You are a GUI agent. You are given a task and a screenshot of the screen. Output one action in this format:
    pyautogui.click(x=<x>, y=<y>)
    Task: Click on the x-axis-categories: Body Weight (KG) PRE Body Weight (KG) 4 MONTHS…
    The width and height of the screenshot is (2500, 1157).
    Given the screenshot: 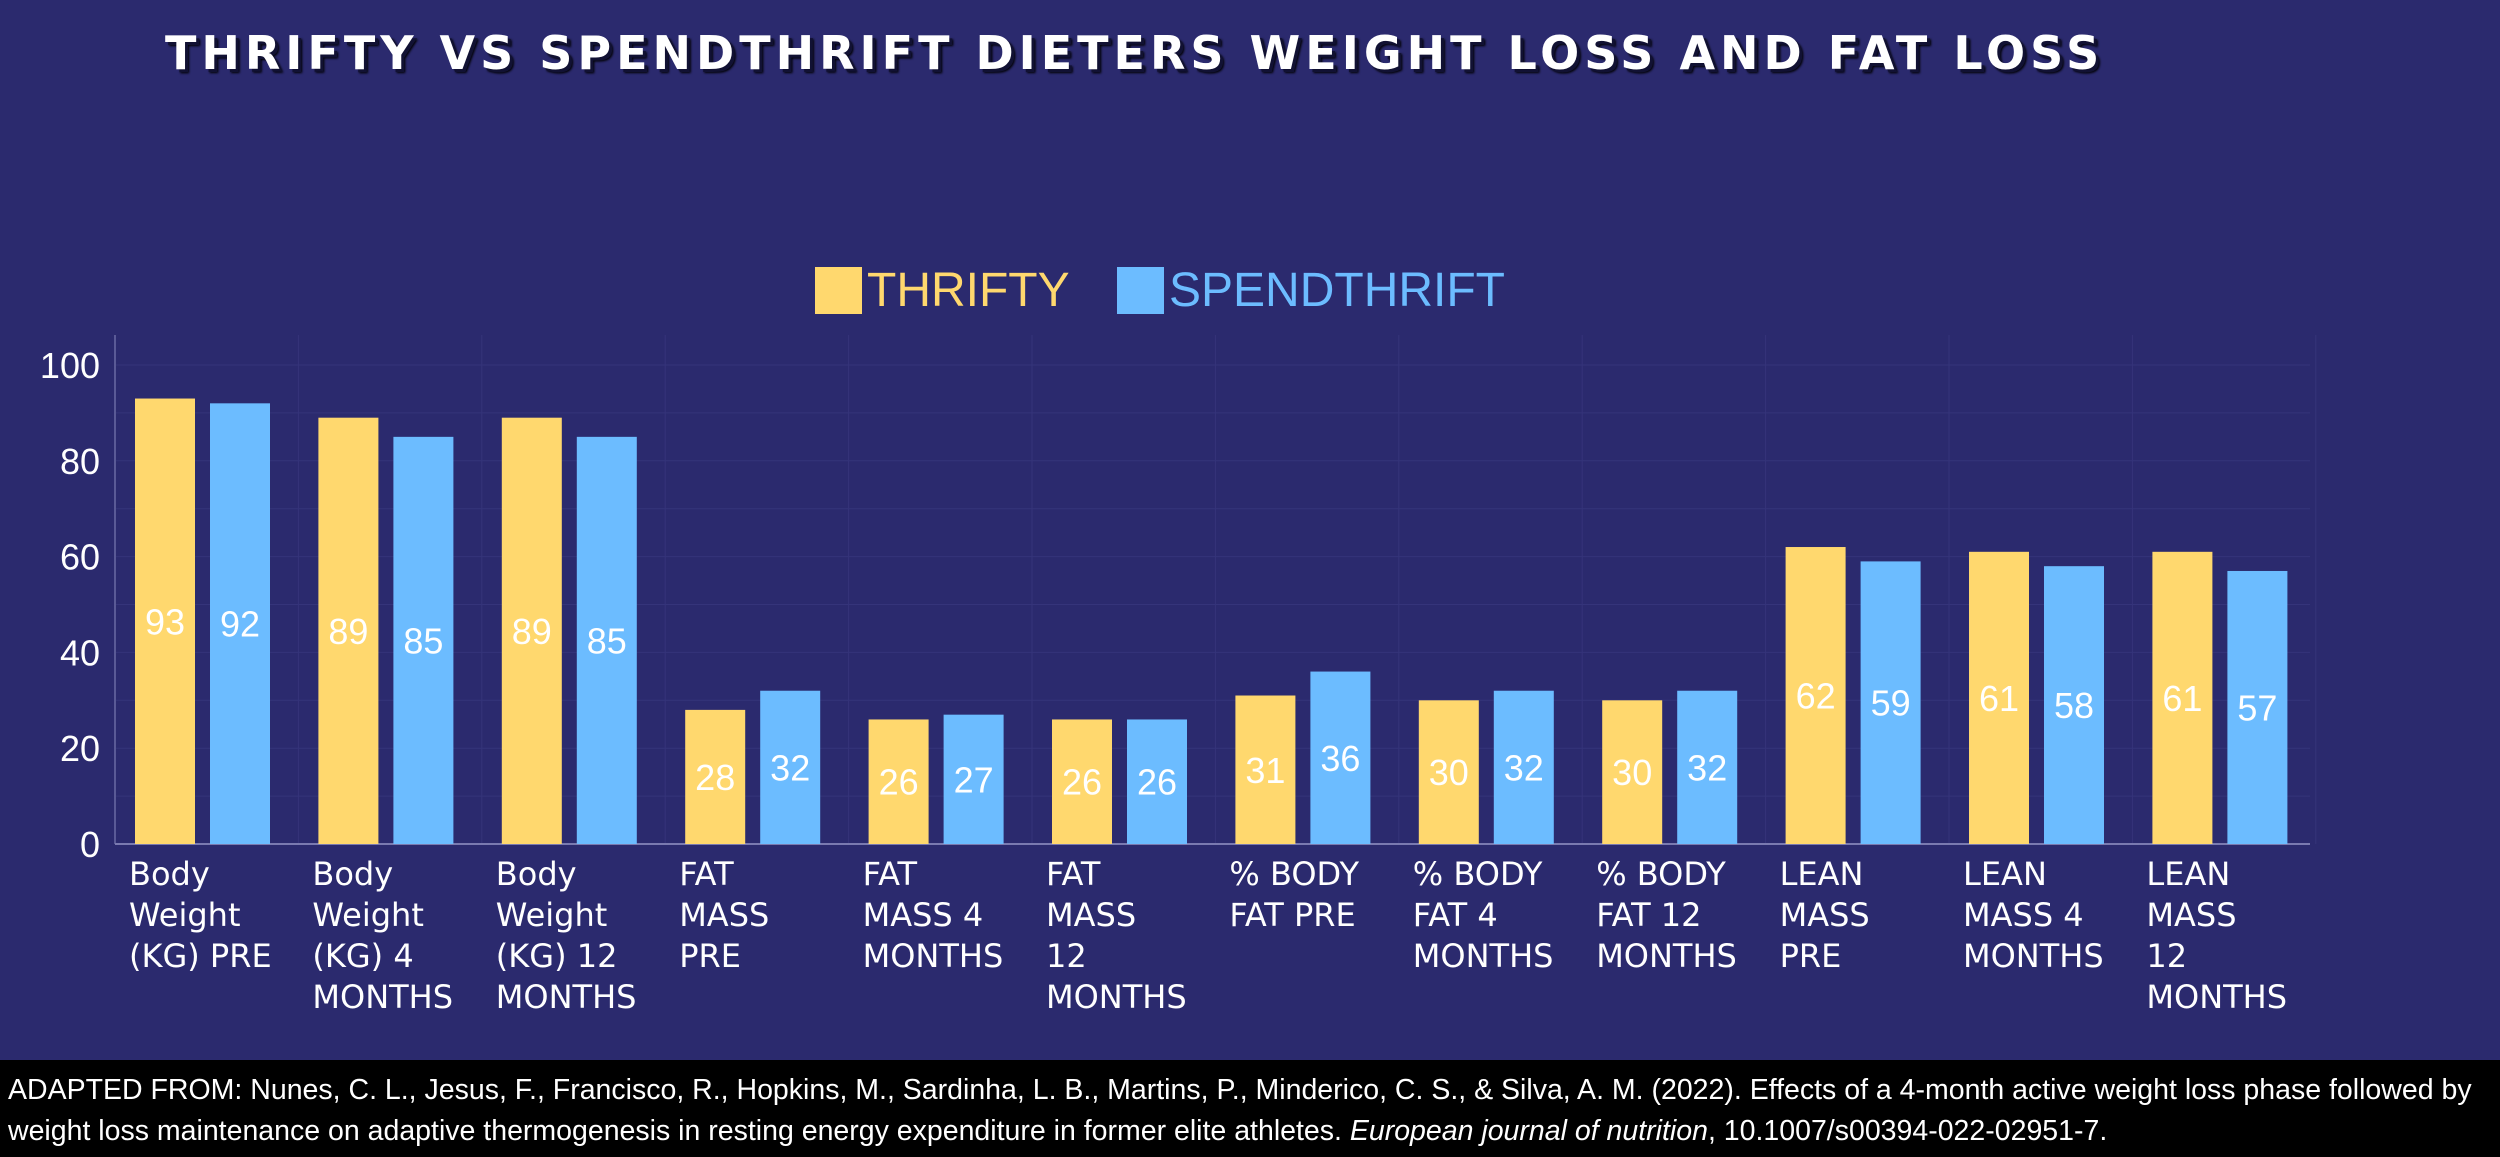 What is the action you would take?
    pyautogui.click(x=1208, y=935)
    